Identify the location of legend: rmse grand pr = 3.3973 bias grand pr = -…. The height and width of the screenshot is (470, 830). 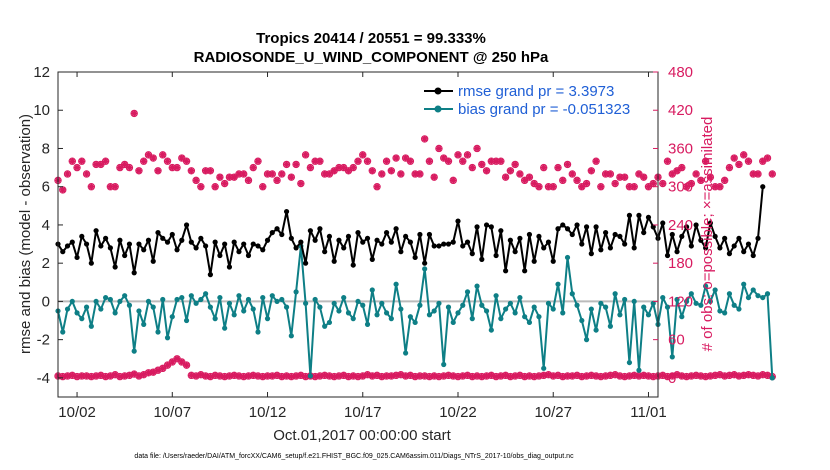
(527, 100).